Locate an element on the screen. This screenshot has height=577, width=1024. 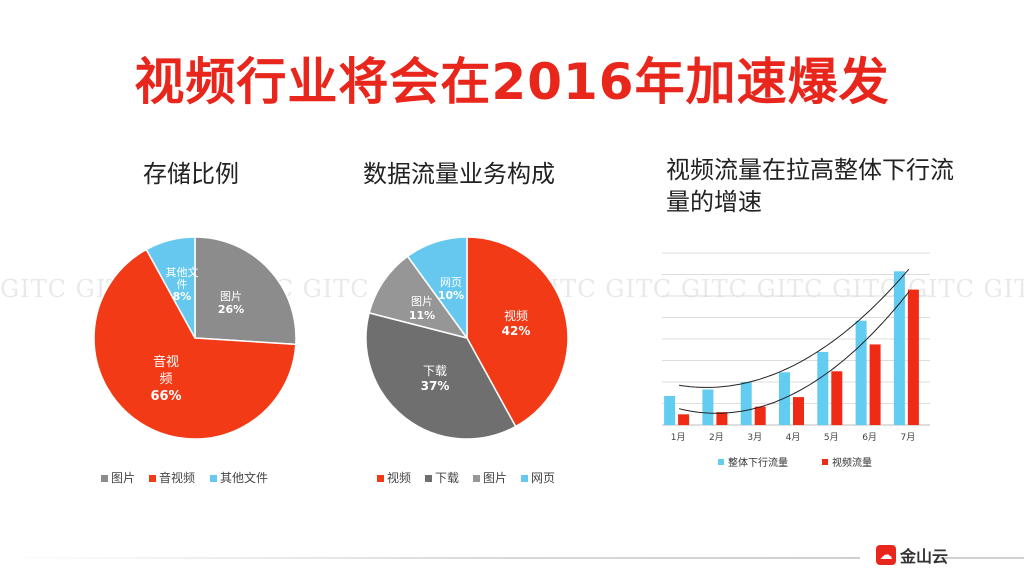
legend-label: 整体下行流量 is located at coordinates (758, 462).